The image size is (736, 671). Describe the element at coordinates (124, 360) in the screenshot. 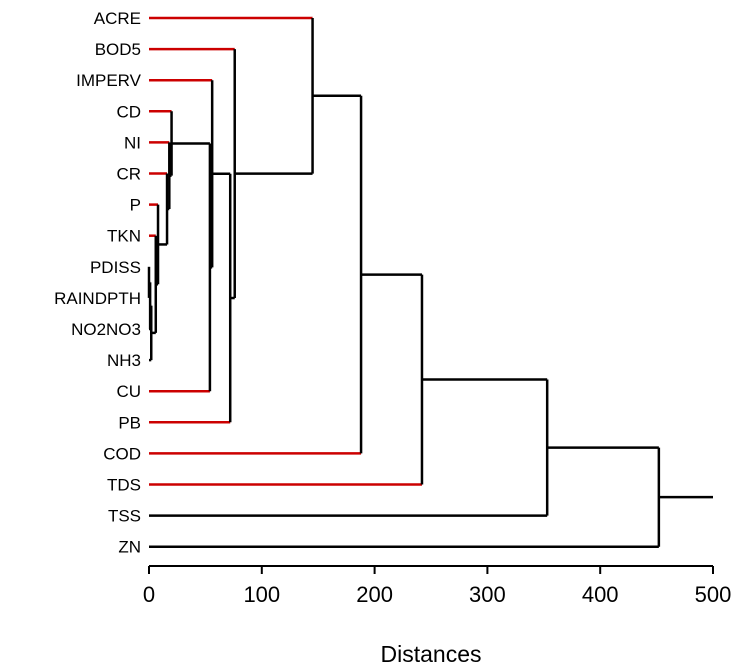

I see `leaf-label-nh3: NH3` at that location.